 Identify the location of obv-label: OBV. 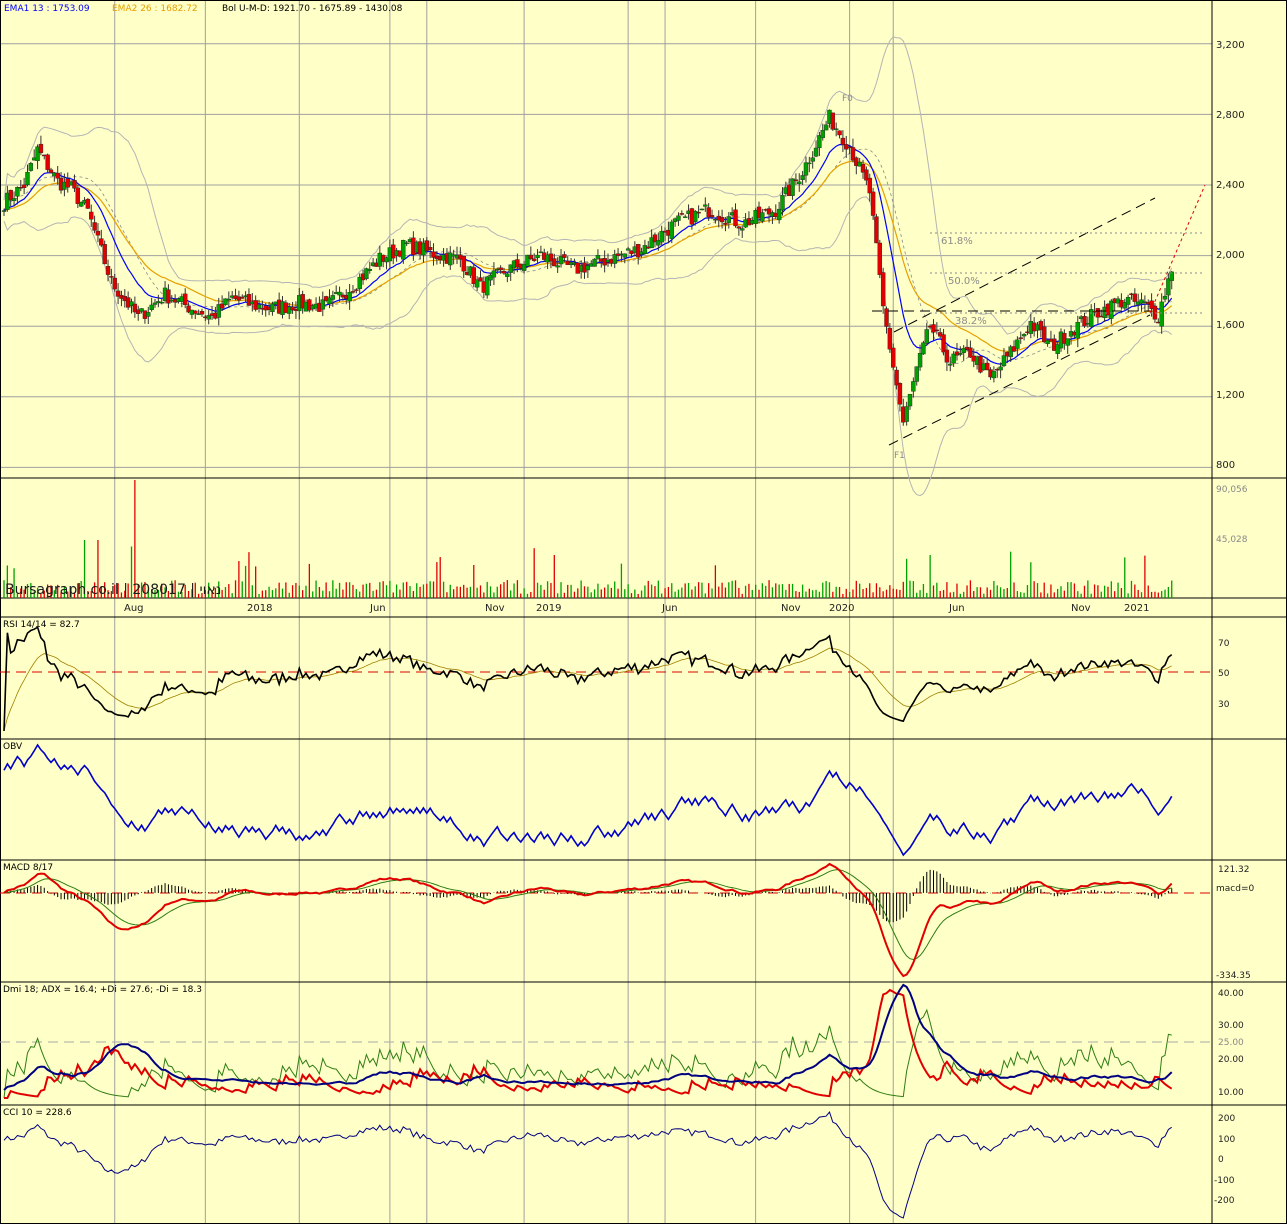
(13, 747).